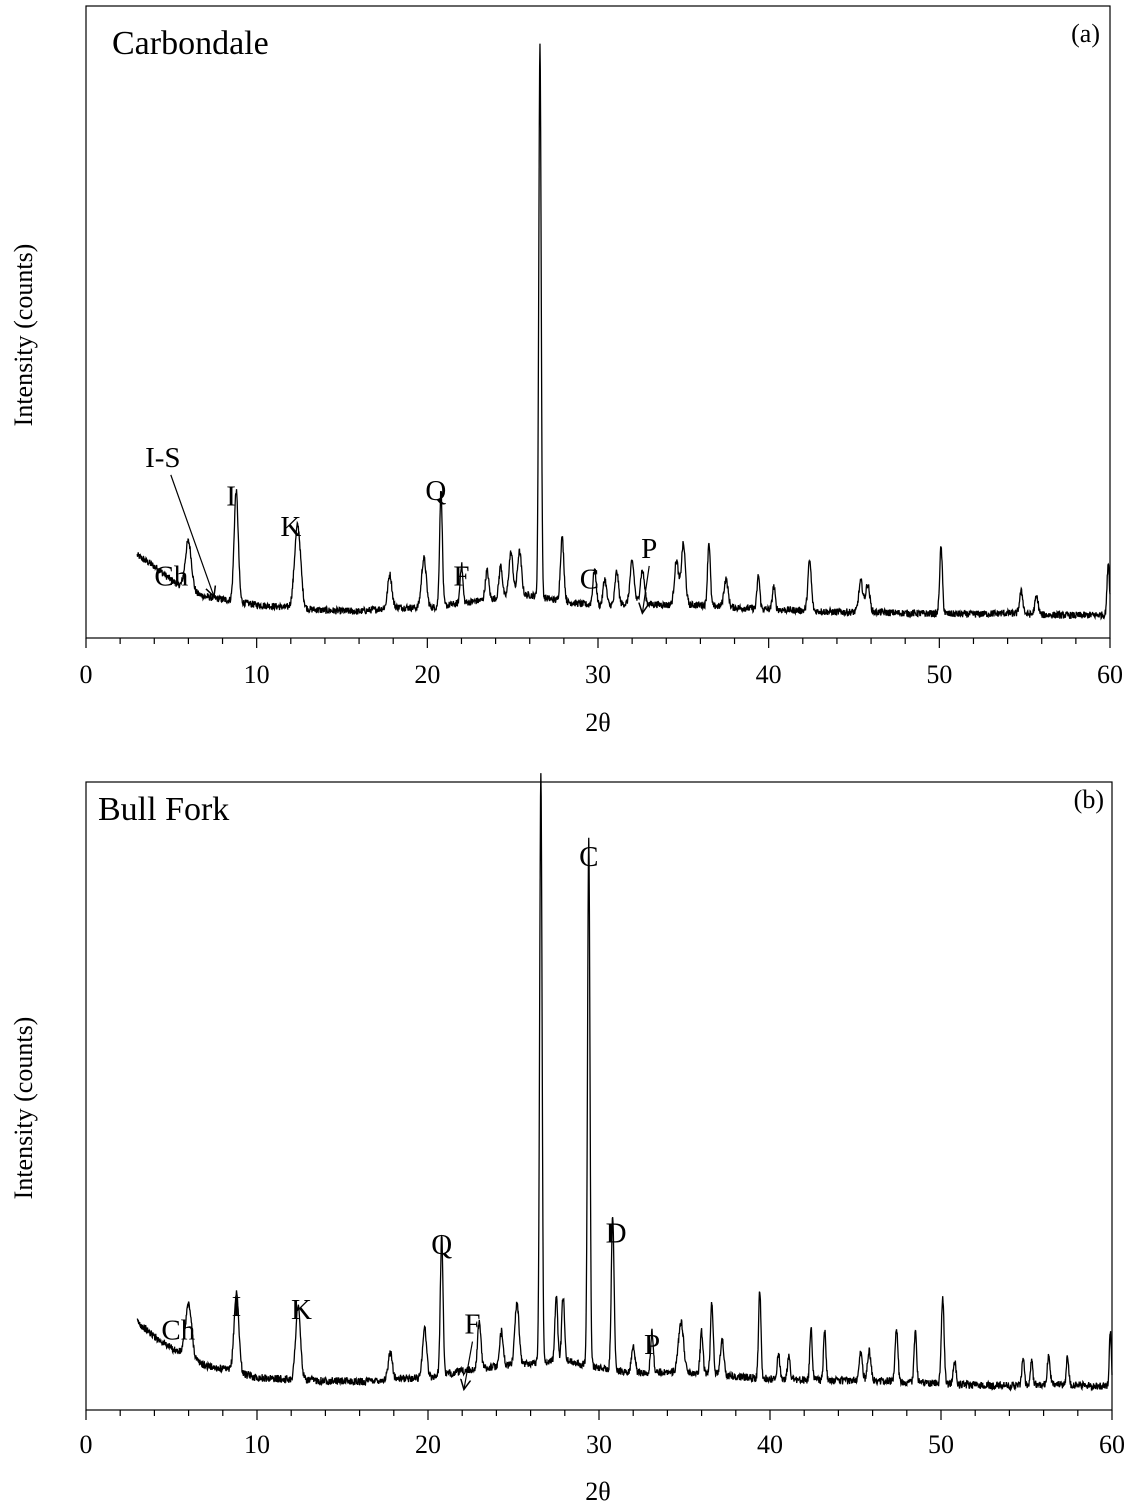 The image size is (1137, 1510). I want to click on chart-title-a: Carbondale, so click(190, 43).